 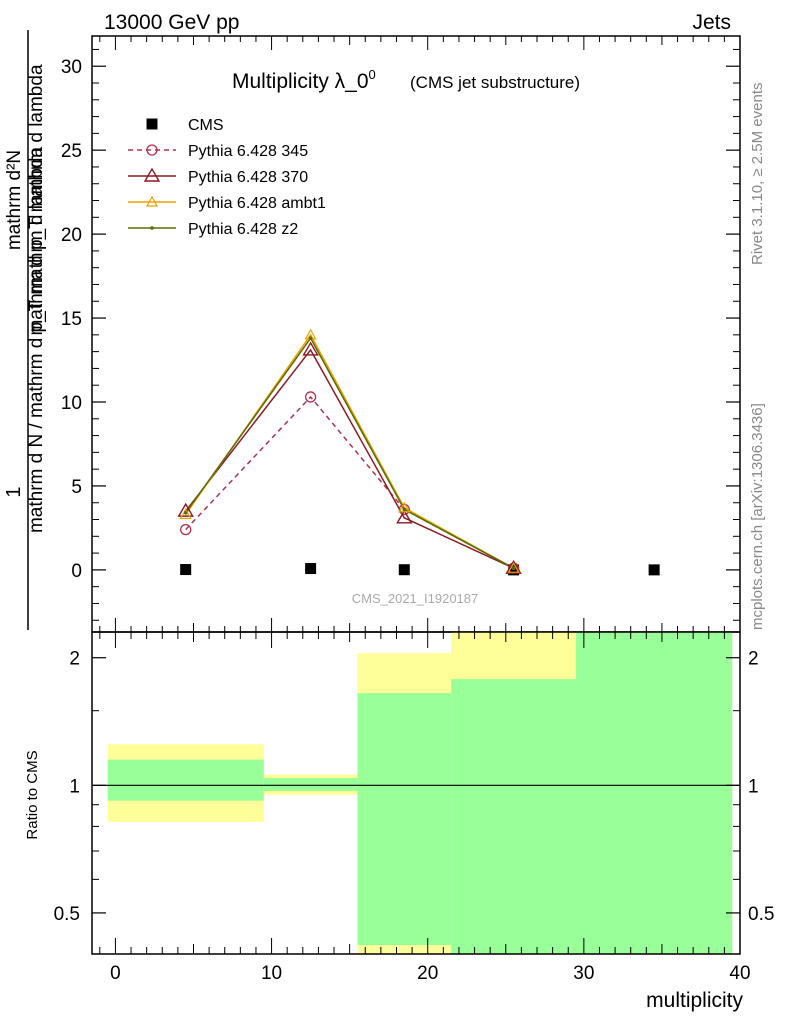 What do you see at coordinates (248, 177) in the screenshot?
I see `legend-label: Pythia 6.428 370` at bounding box center [248, 177].